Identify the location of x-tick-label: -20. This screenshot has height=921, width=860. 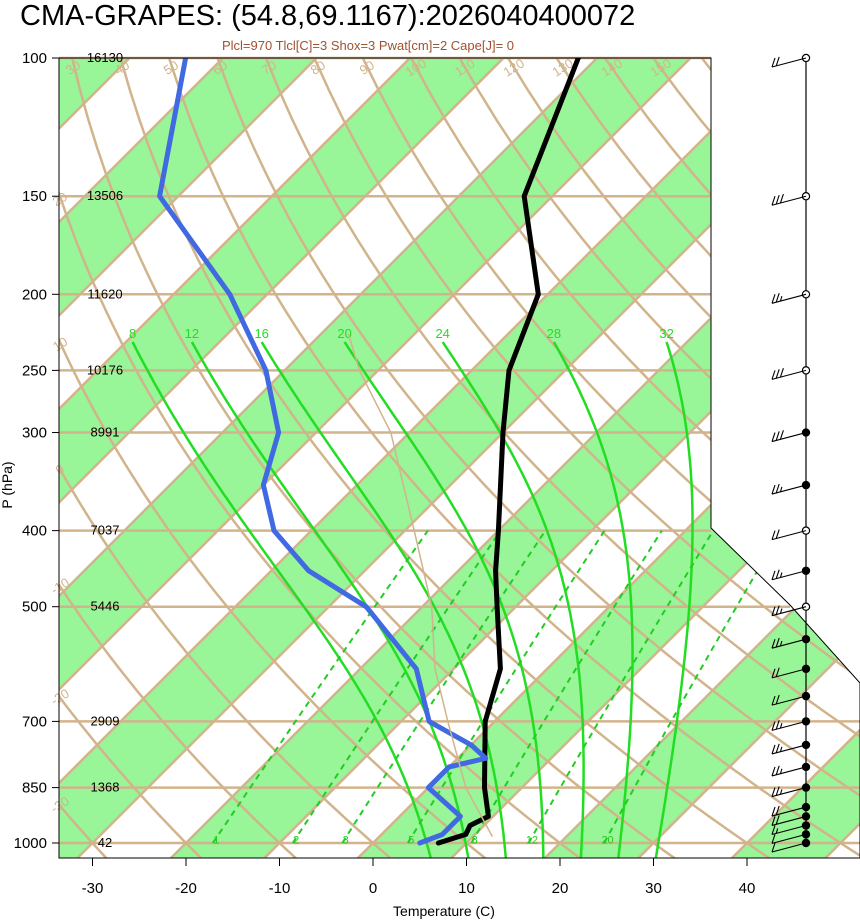
(186, 888).